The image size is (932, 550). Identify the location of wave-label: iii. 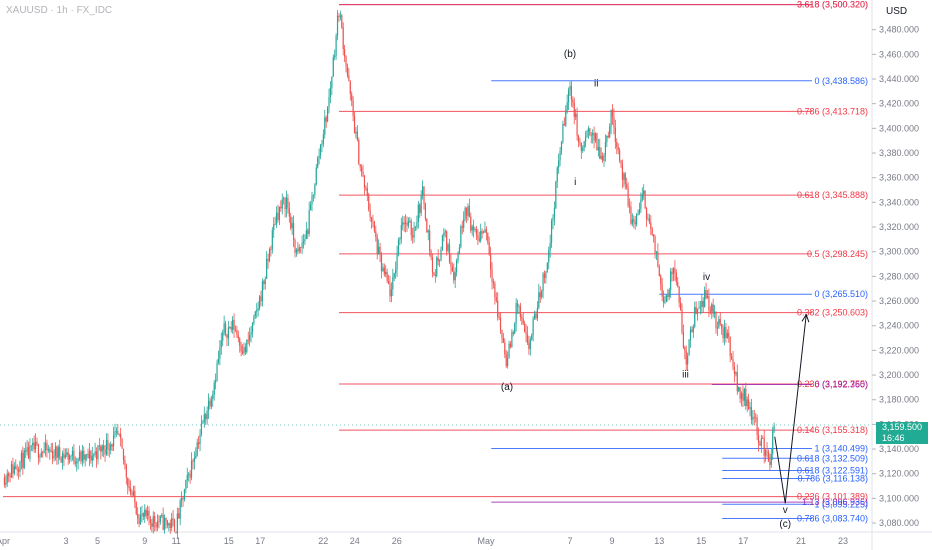
(685, 375).